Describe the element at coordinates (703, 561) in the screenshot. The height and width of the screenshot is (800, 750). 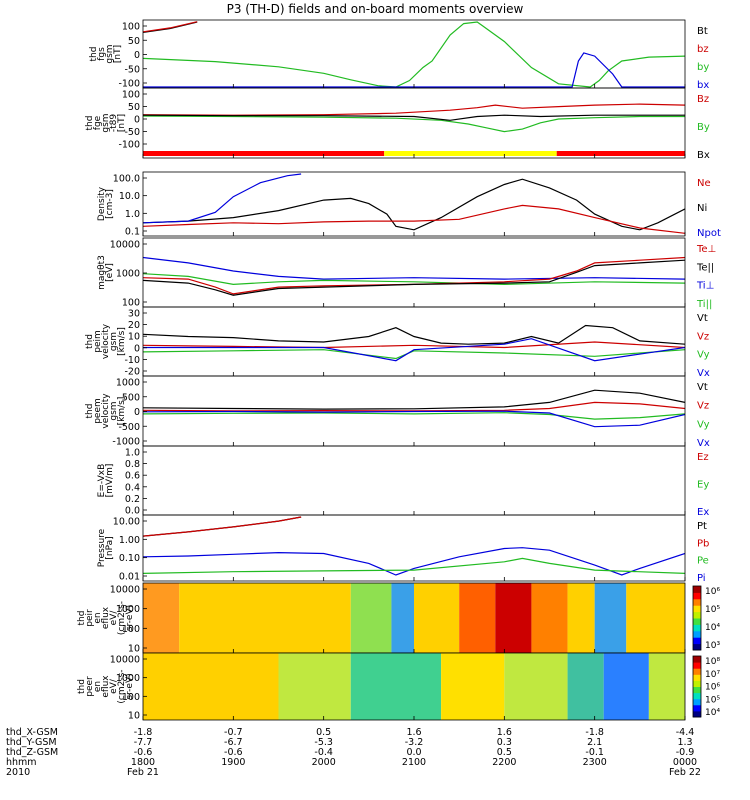
I see `legend-entry-Pe: Pe` at that location.